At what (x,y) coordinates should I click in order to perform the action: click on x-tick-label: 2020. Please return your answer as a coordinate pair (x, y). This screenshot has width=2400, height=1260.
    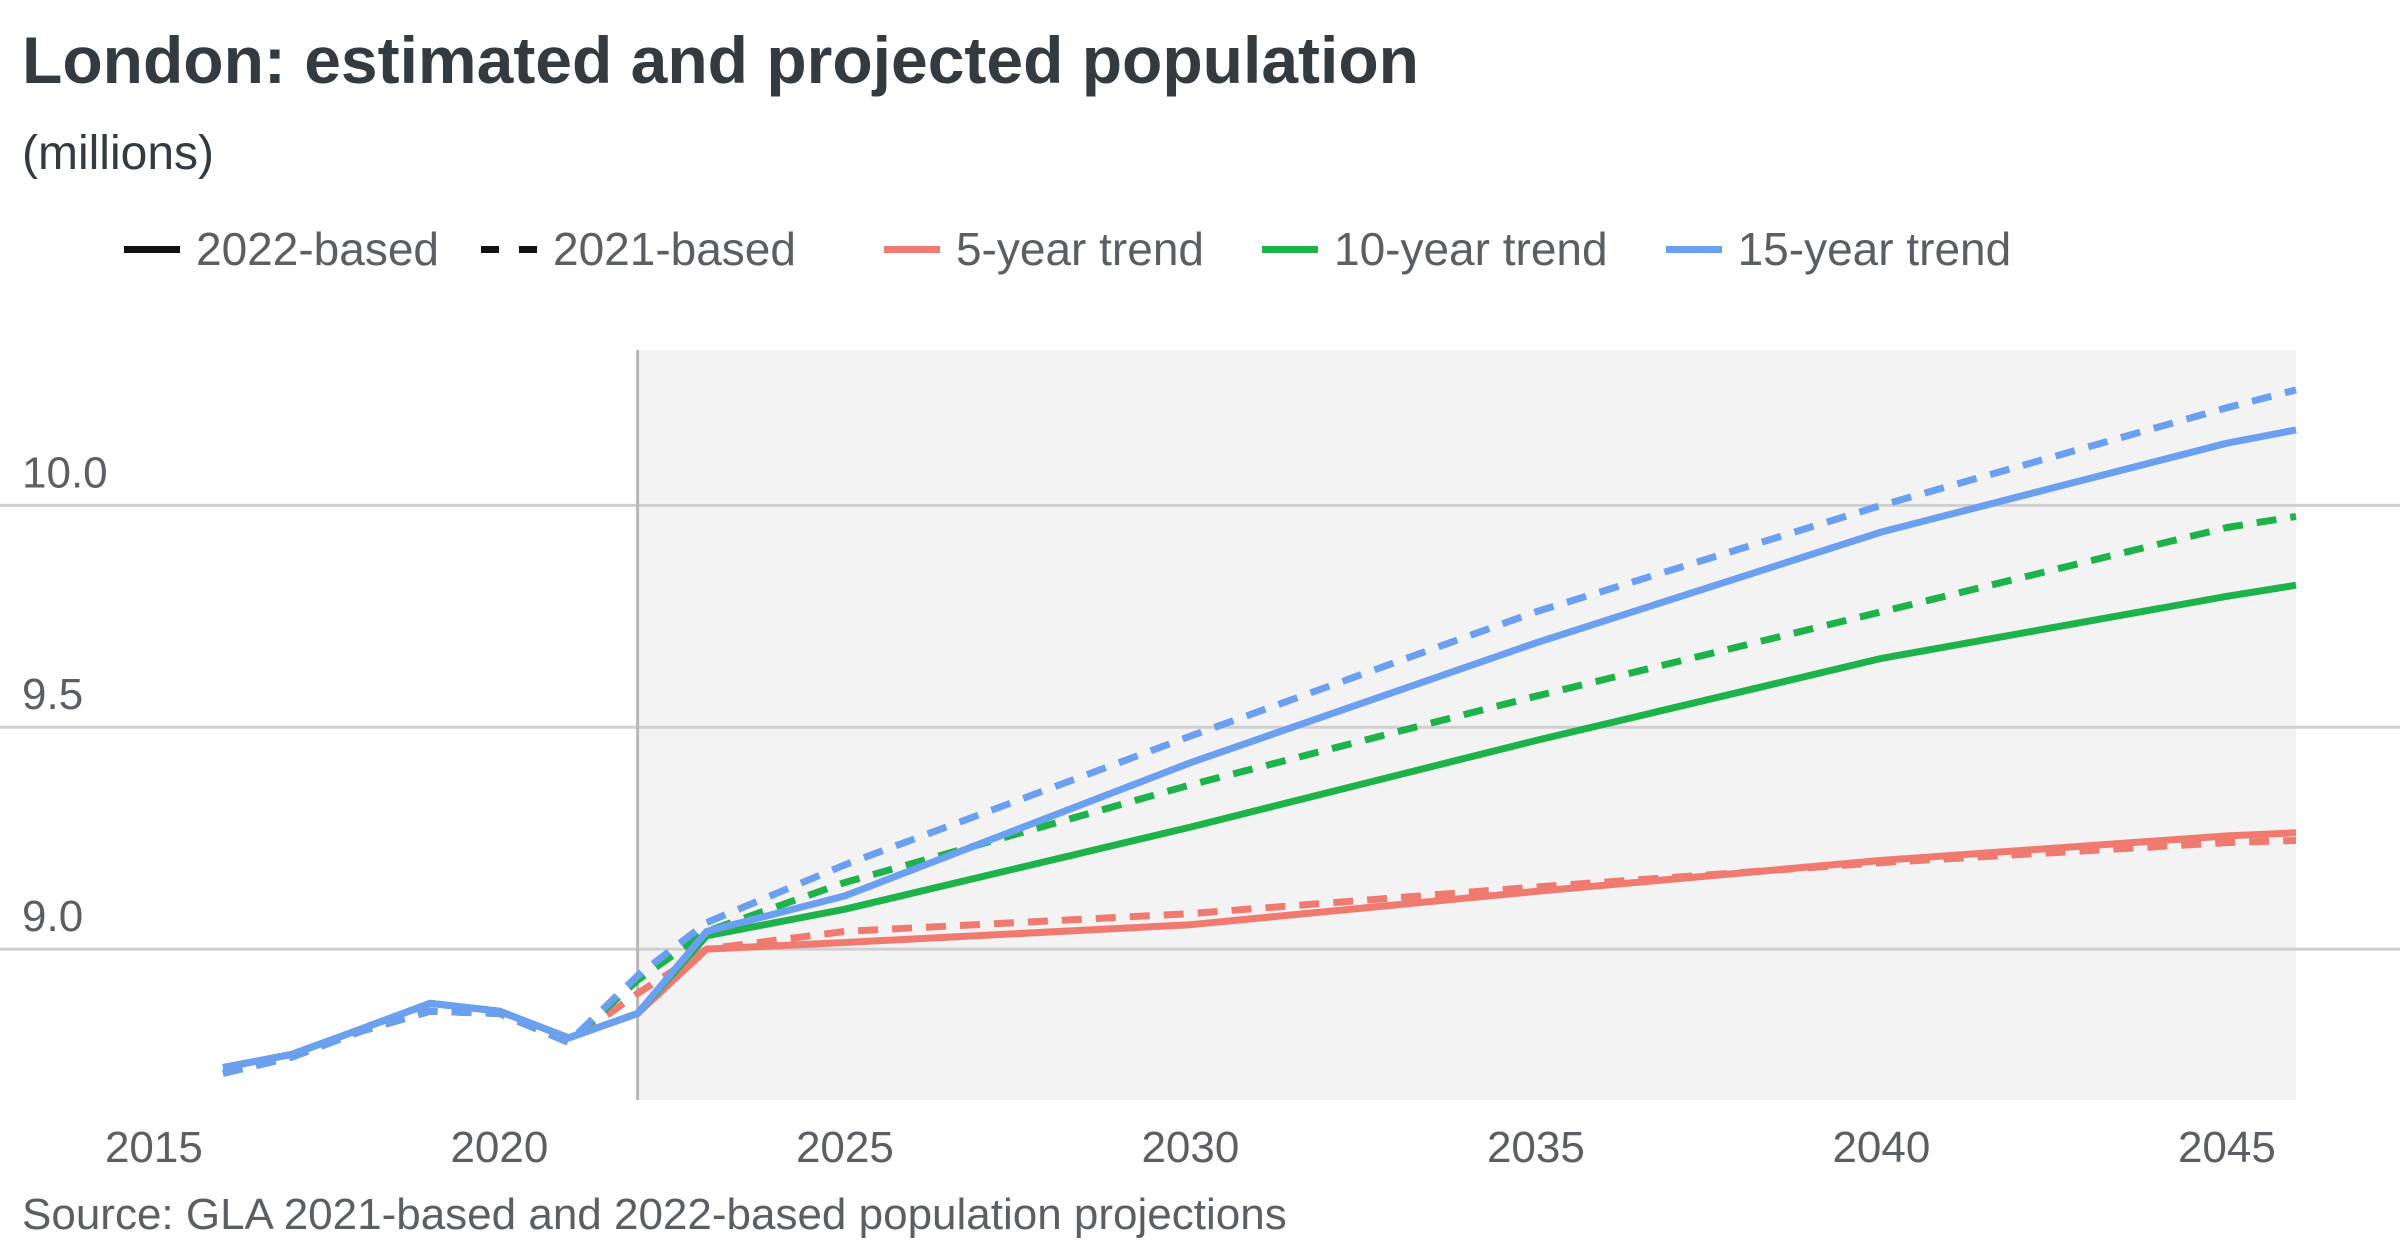
    Looking at the image, I should click on (499, 1147).